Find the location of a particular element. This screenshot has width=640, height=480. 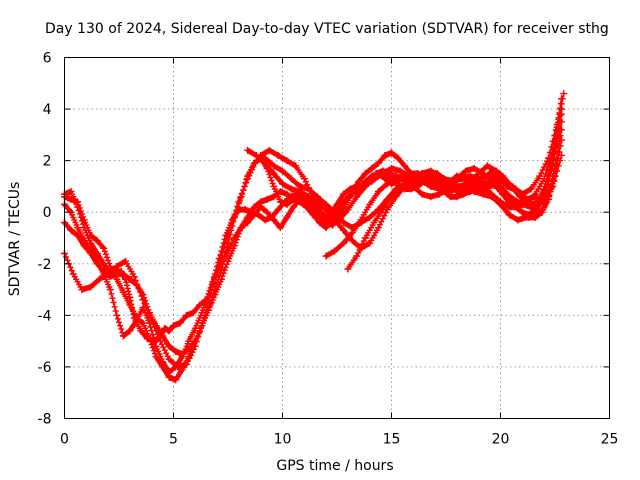

y-tick-label: 2 is located at coordinates (47, 162).